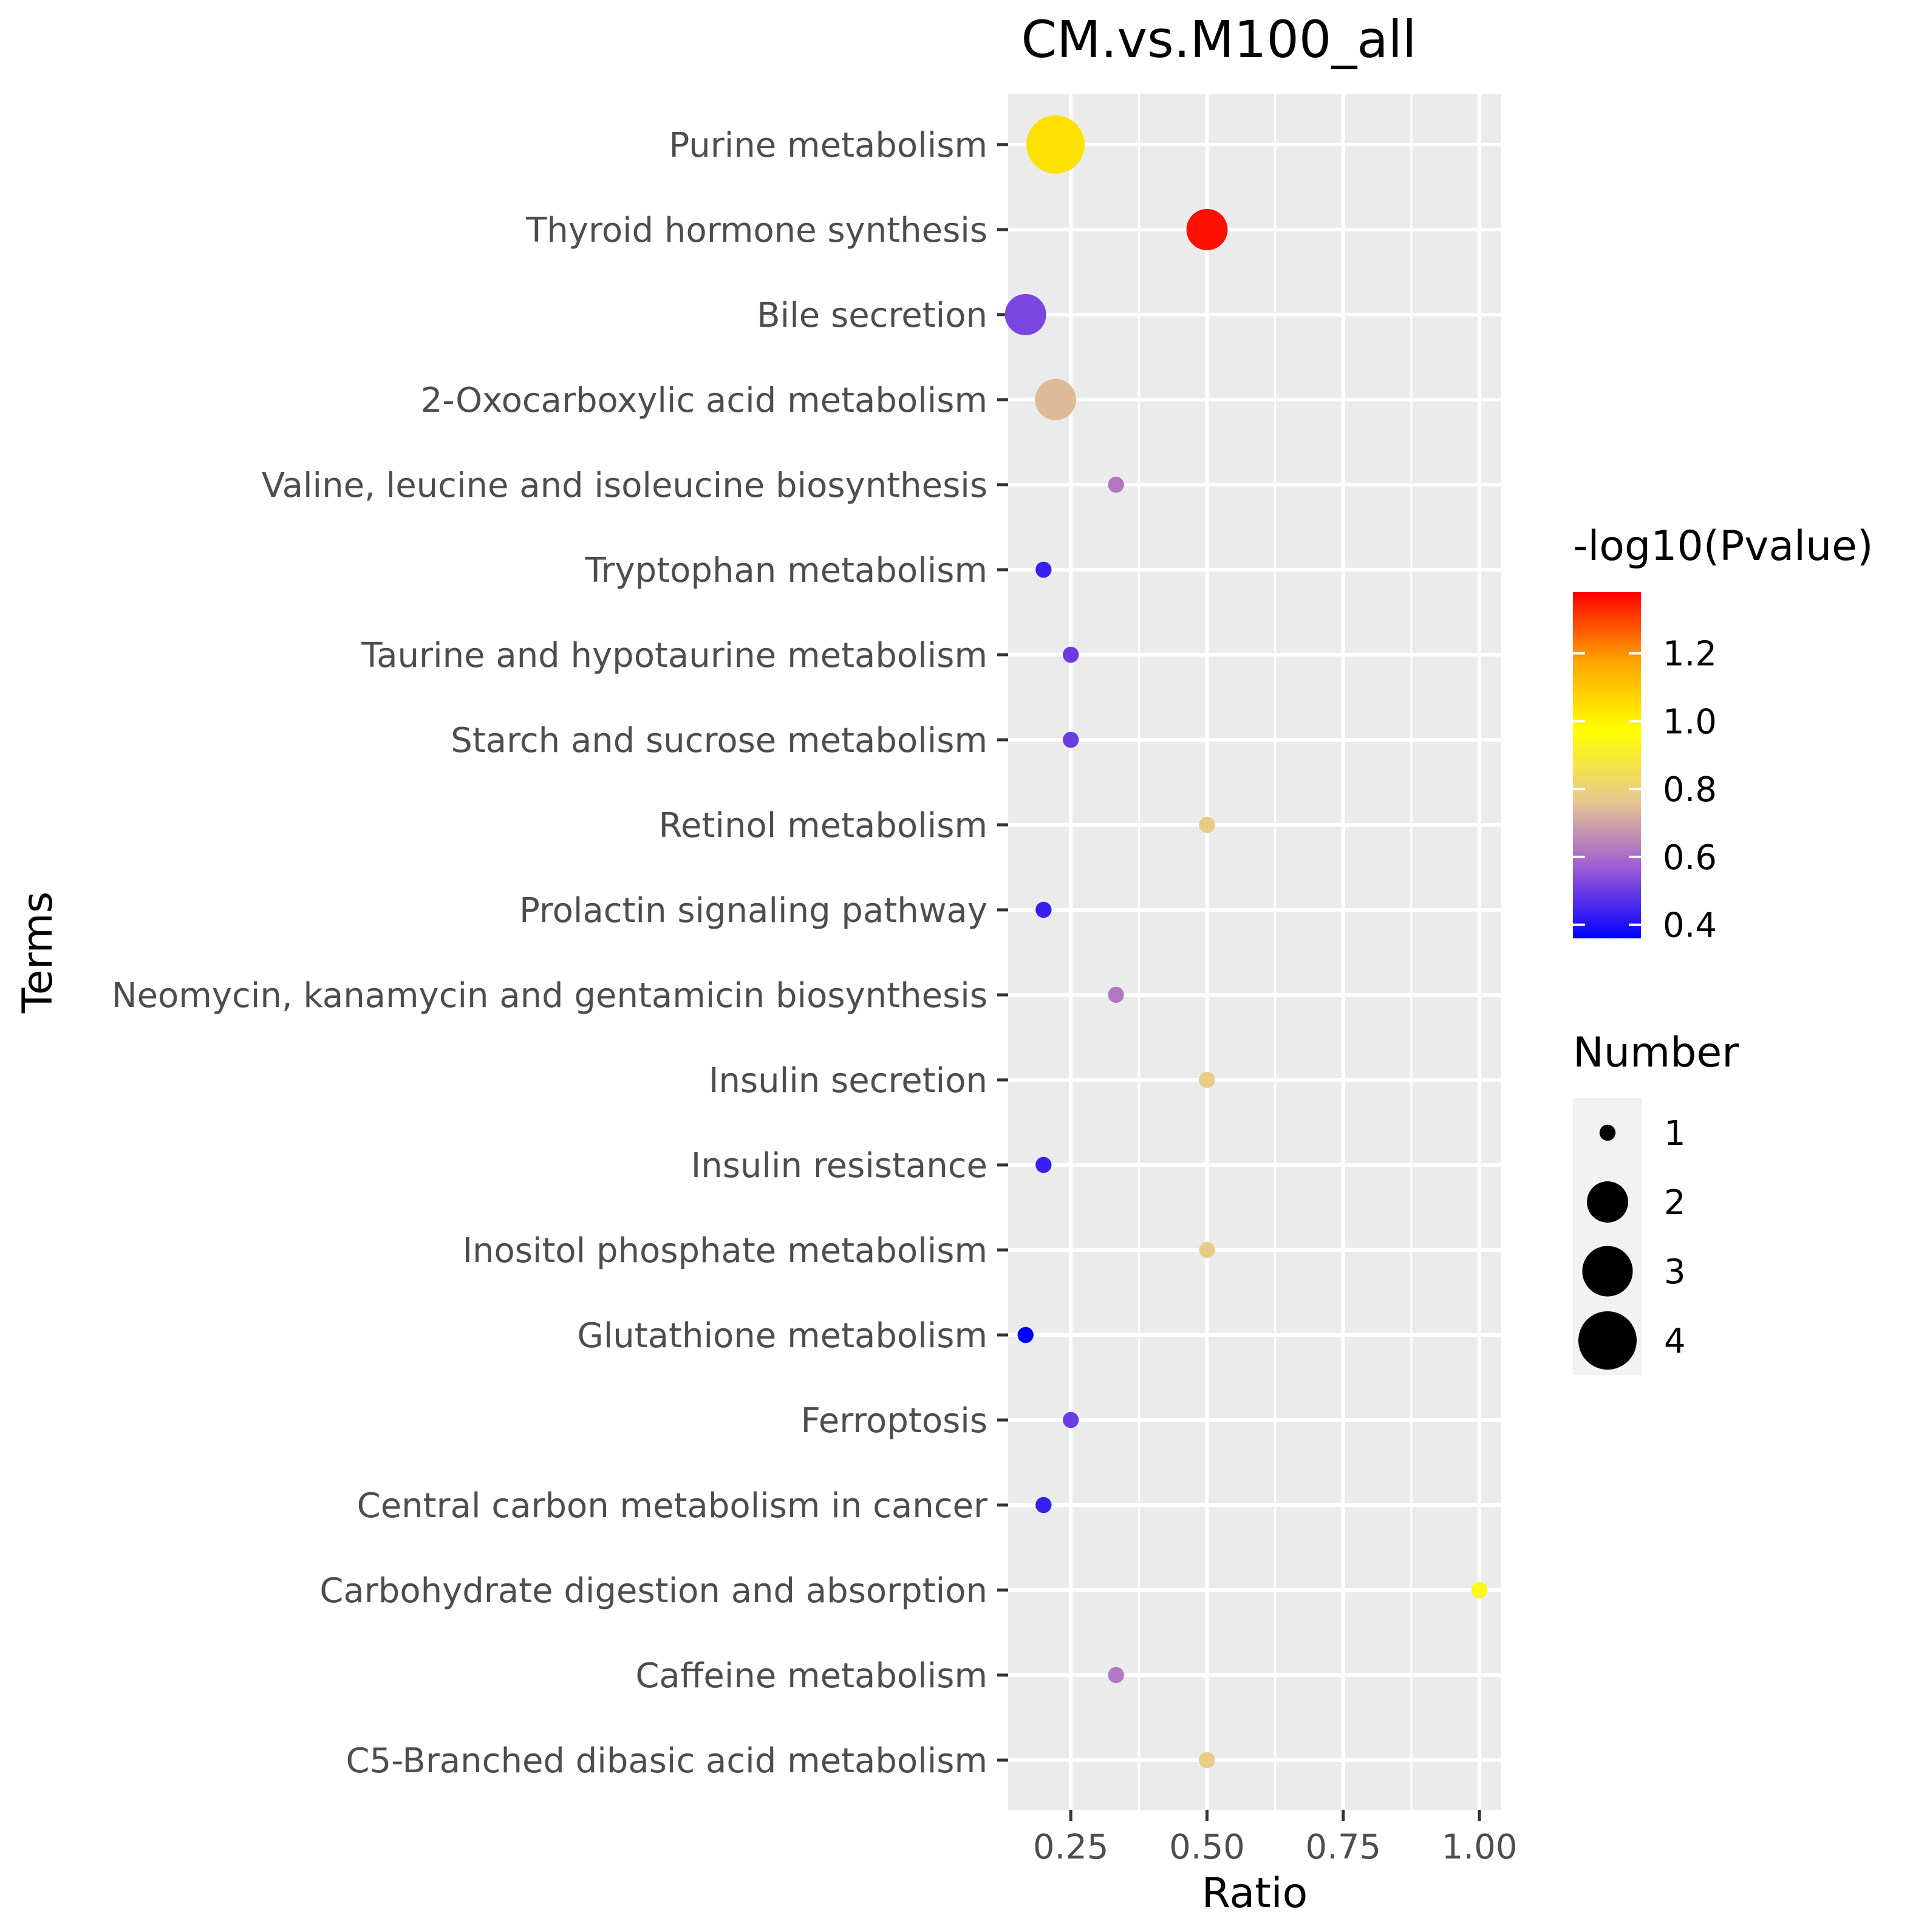  I want to click on chart-title: CM.vs.M100_all, so click(1219, 39).